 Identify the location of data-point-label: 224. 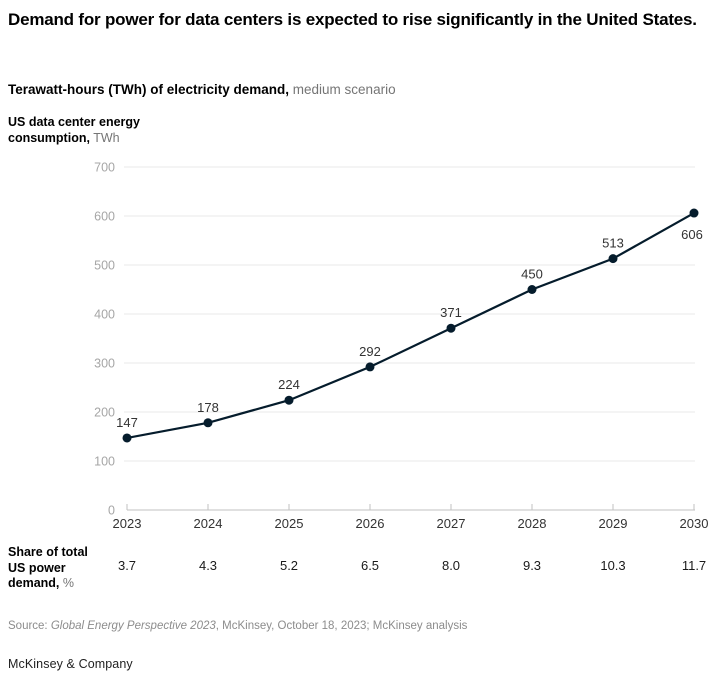
(289, 384).